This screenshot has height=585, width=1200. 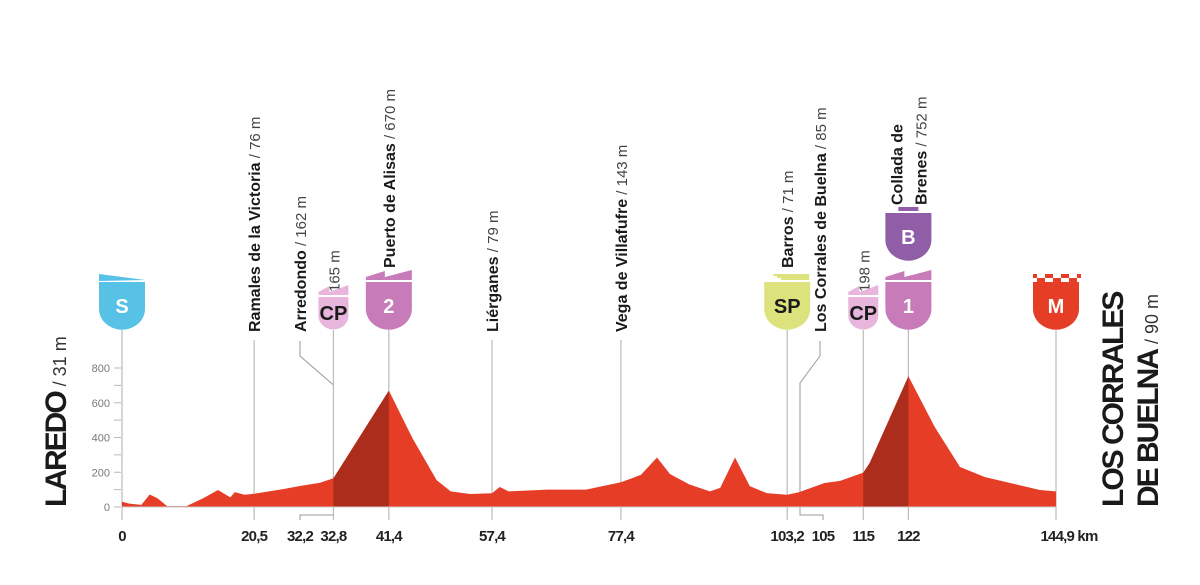 I want to click on y-tick-label: 0, so click(x=107, y=508).